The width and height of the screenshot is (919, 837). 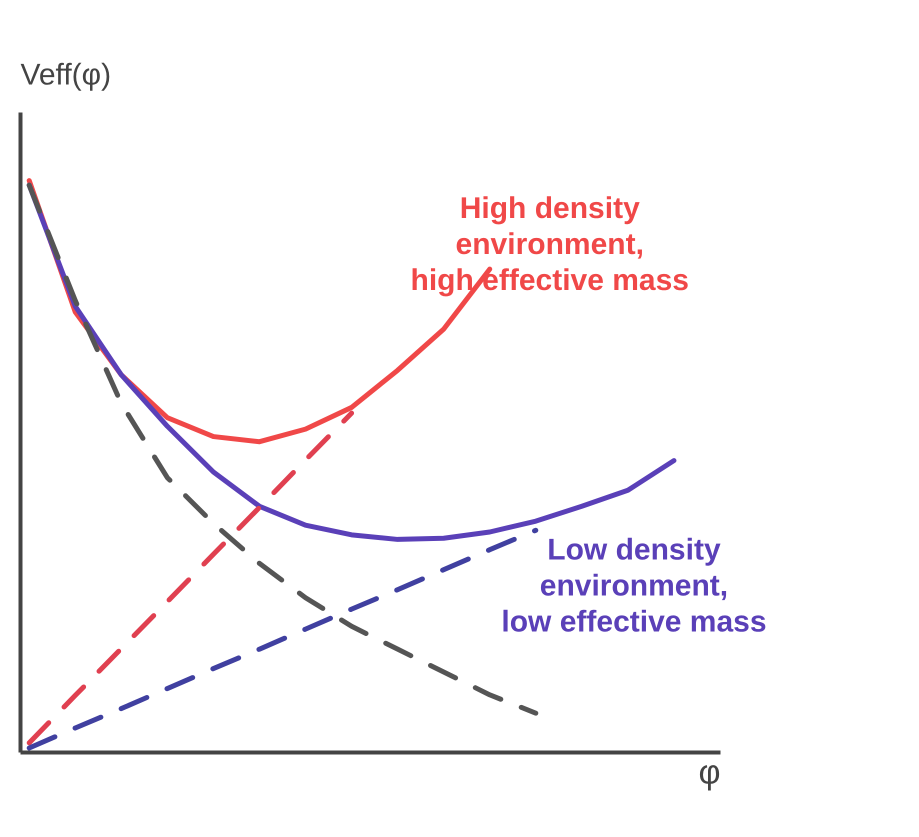 What do you see at coordinates (66, 75) in the screenshot?
I see `y-axis-title: Veff(φ)` at bounding box center [66, 75].